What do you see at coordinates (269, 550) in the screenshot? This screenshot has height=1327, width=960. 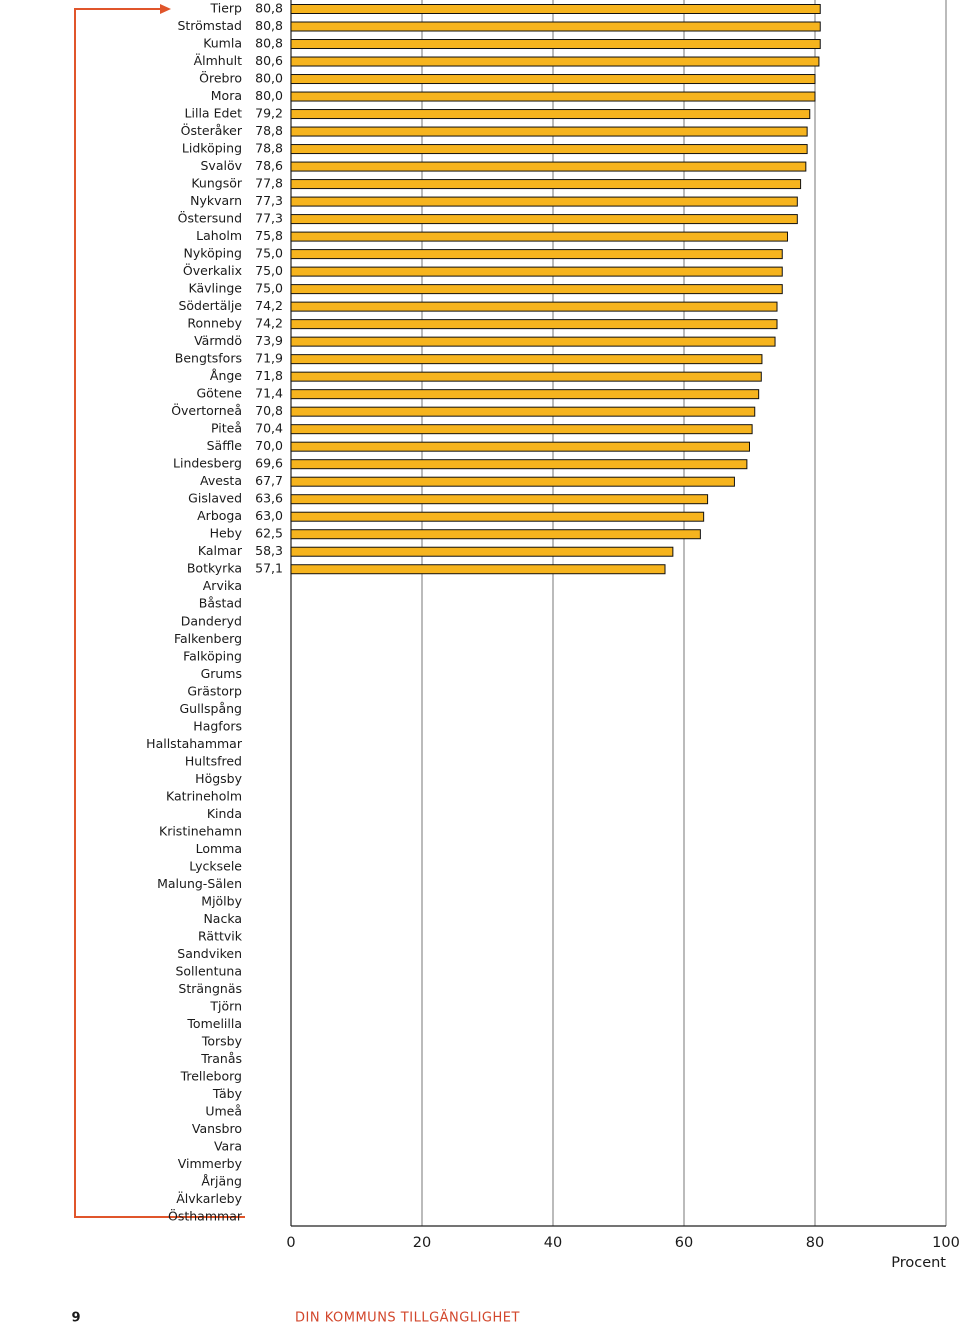 I see `value-label: 58,3` at bounding box center [269, 550].